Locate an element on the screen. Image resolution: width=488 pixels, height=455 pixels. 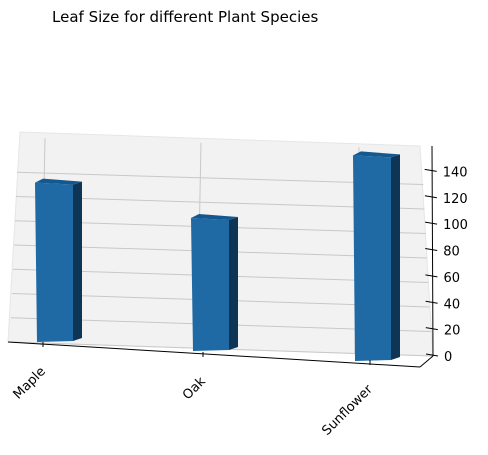
x-tick-label: Maple is located at coordinates (30, 383).